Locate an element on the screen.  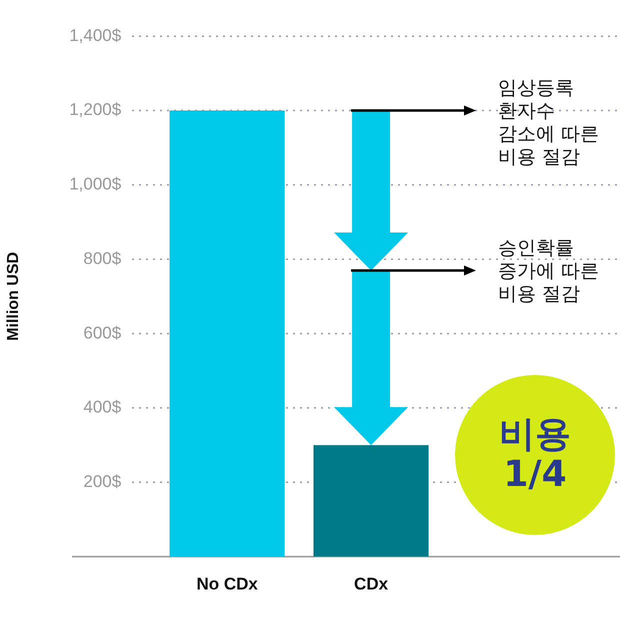
text: 임상등록 환자수 감소에 따른 비용 절감 is located at coordinates (549, 122).